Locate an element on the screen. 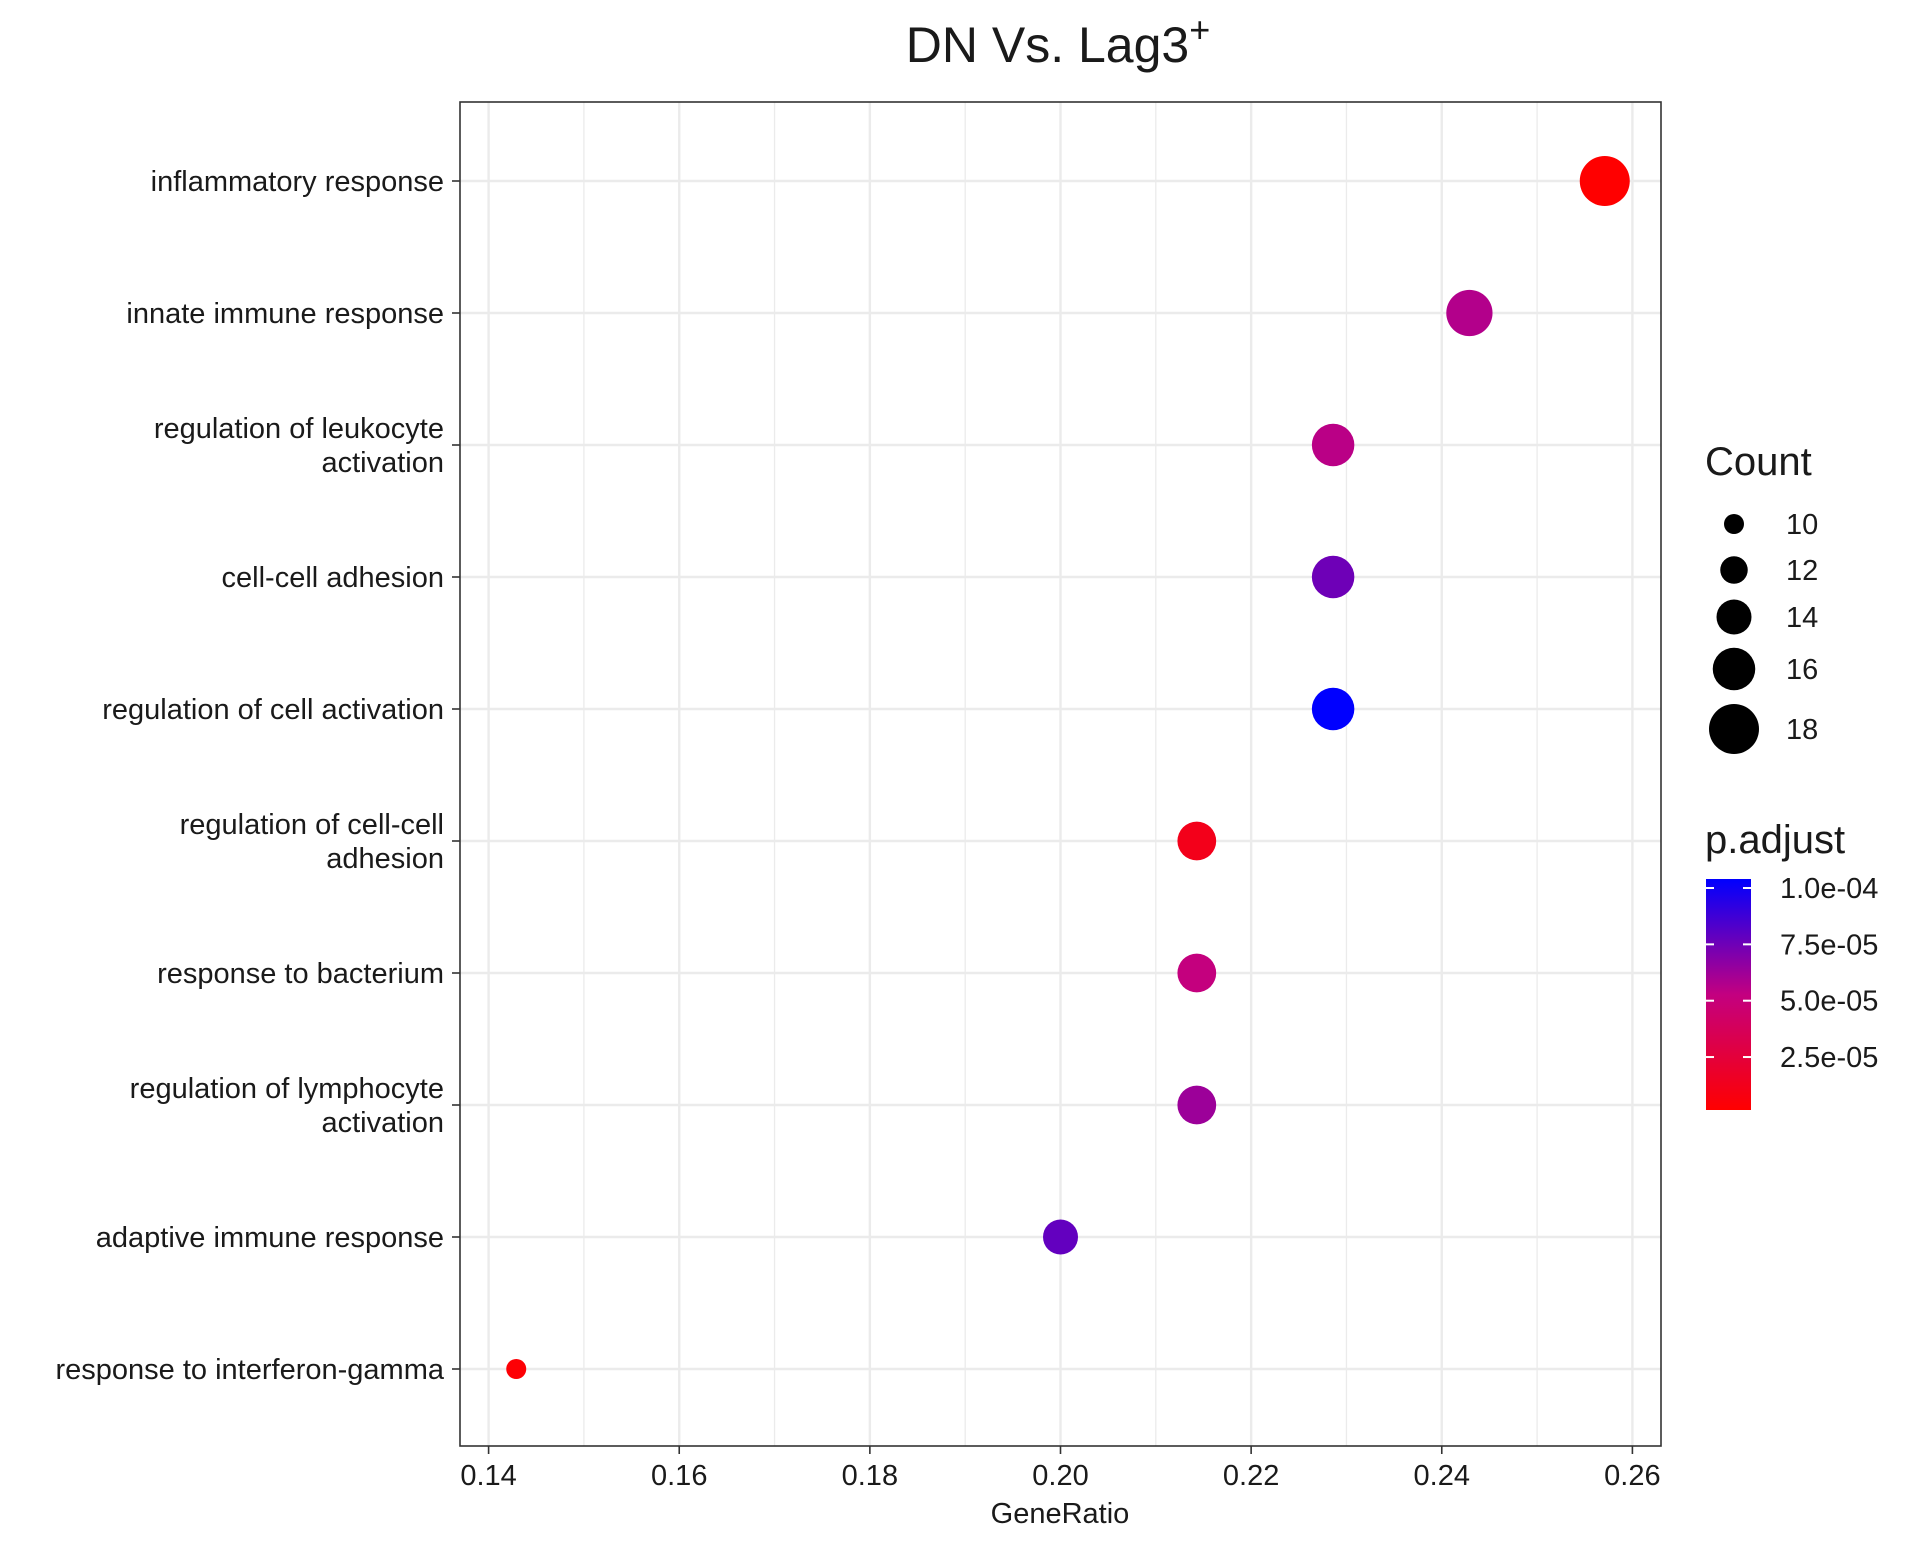  count-legend-title: Count is located at coordinates (1758, 462).